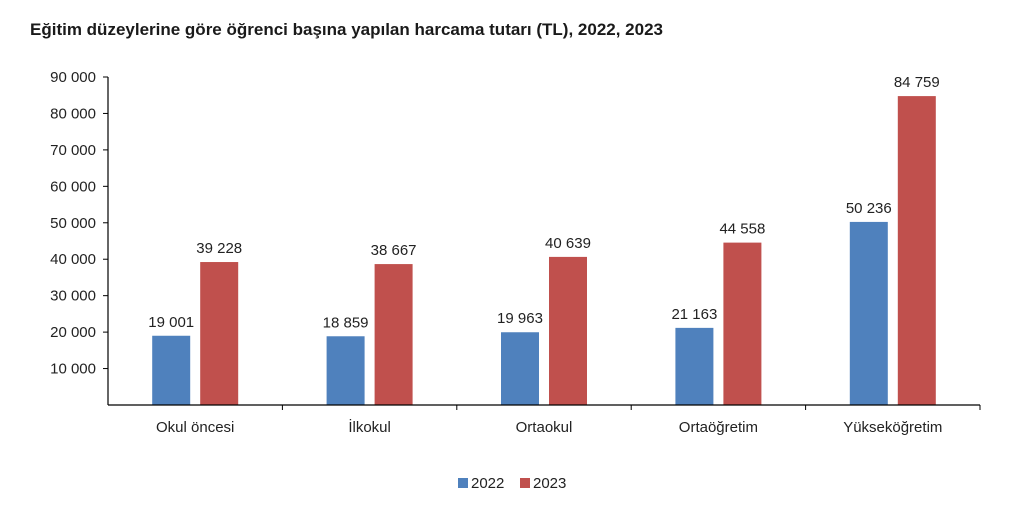 This screenshot has width=1024, height=518. I want to click on data-label: 39 228, so click(219, 248).